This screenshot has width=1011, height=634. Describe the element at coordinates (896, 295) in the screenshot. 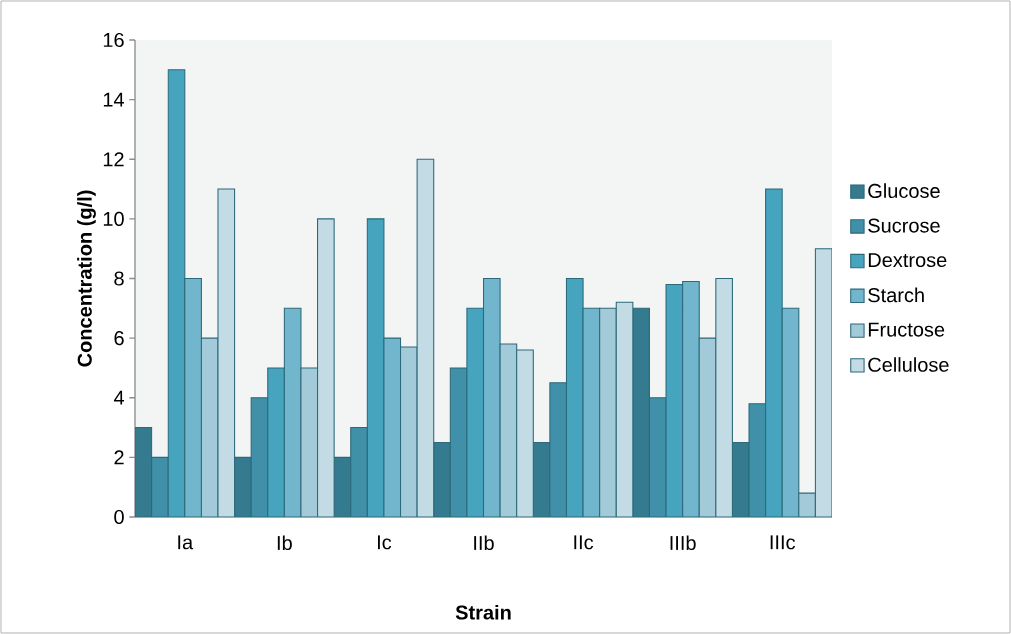

I see `legend-label: Starch` at that location.